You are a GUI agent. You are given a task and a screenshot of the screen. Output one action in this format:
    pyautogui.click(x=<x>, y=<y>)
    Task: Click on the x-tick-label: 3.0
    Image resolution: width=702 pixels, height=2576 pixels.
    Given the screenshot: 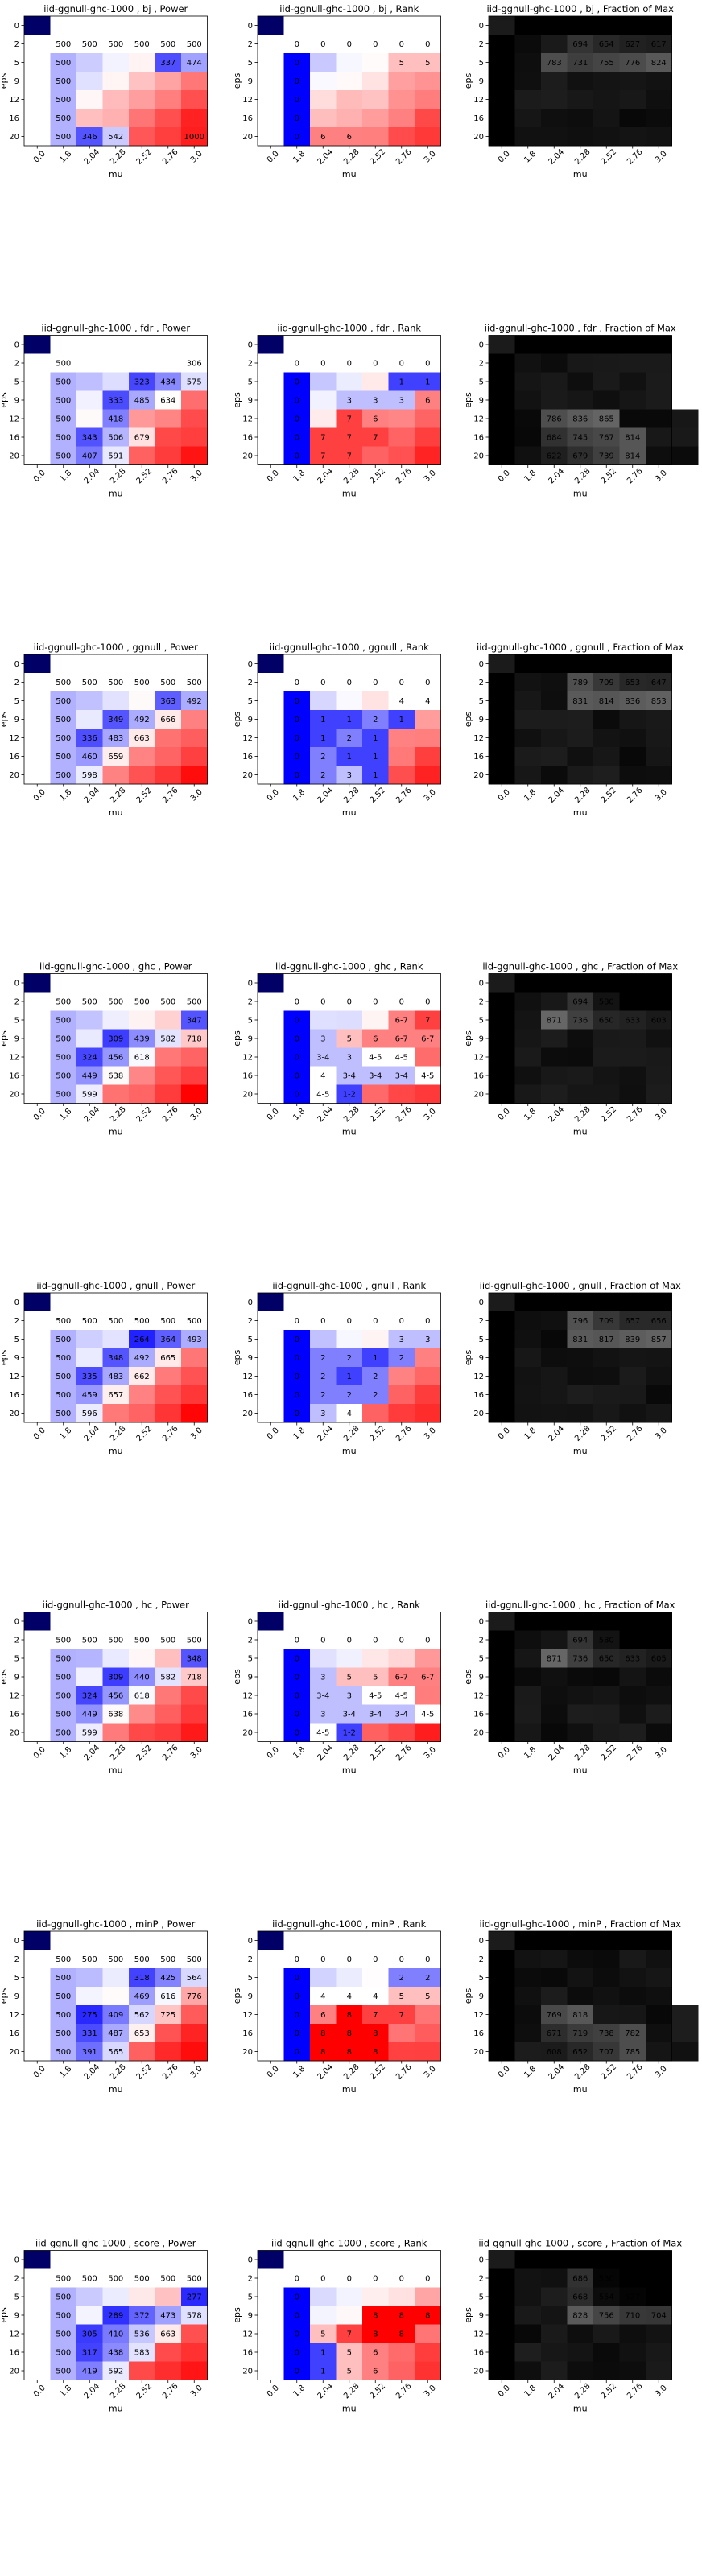 What is the action you would take?
    pyautogui.click(x=661, y=2072)
    